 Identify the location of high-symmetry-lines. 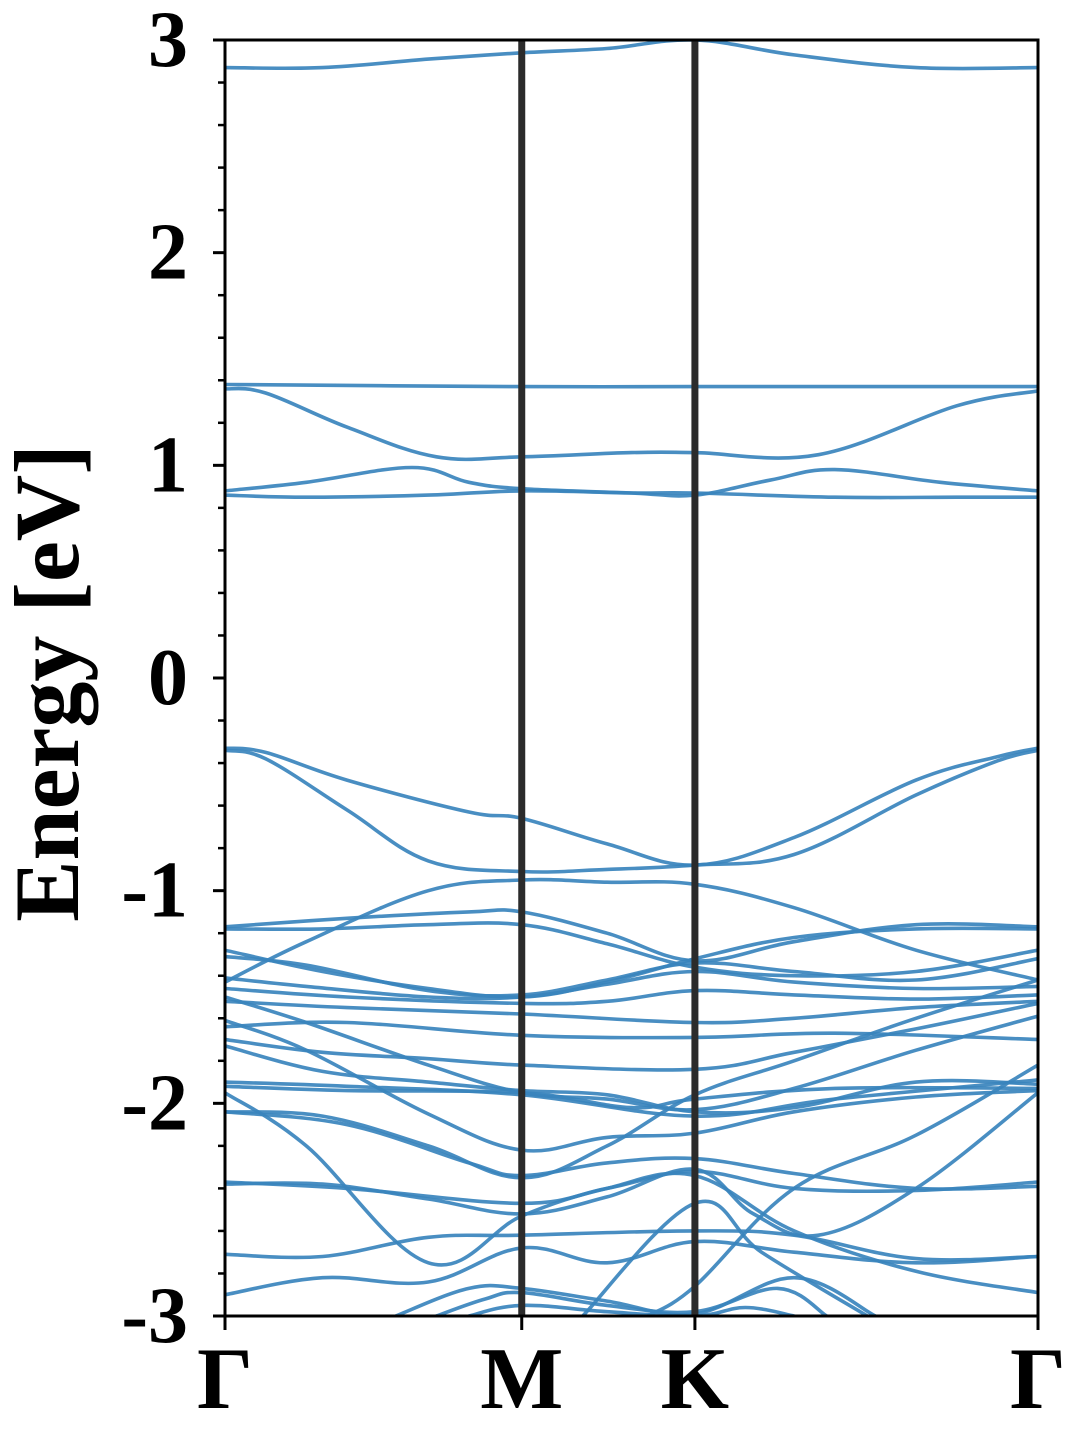
(608, 678).